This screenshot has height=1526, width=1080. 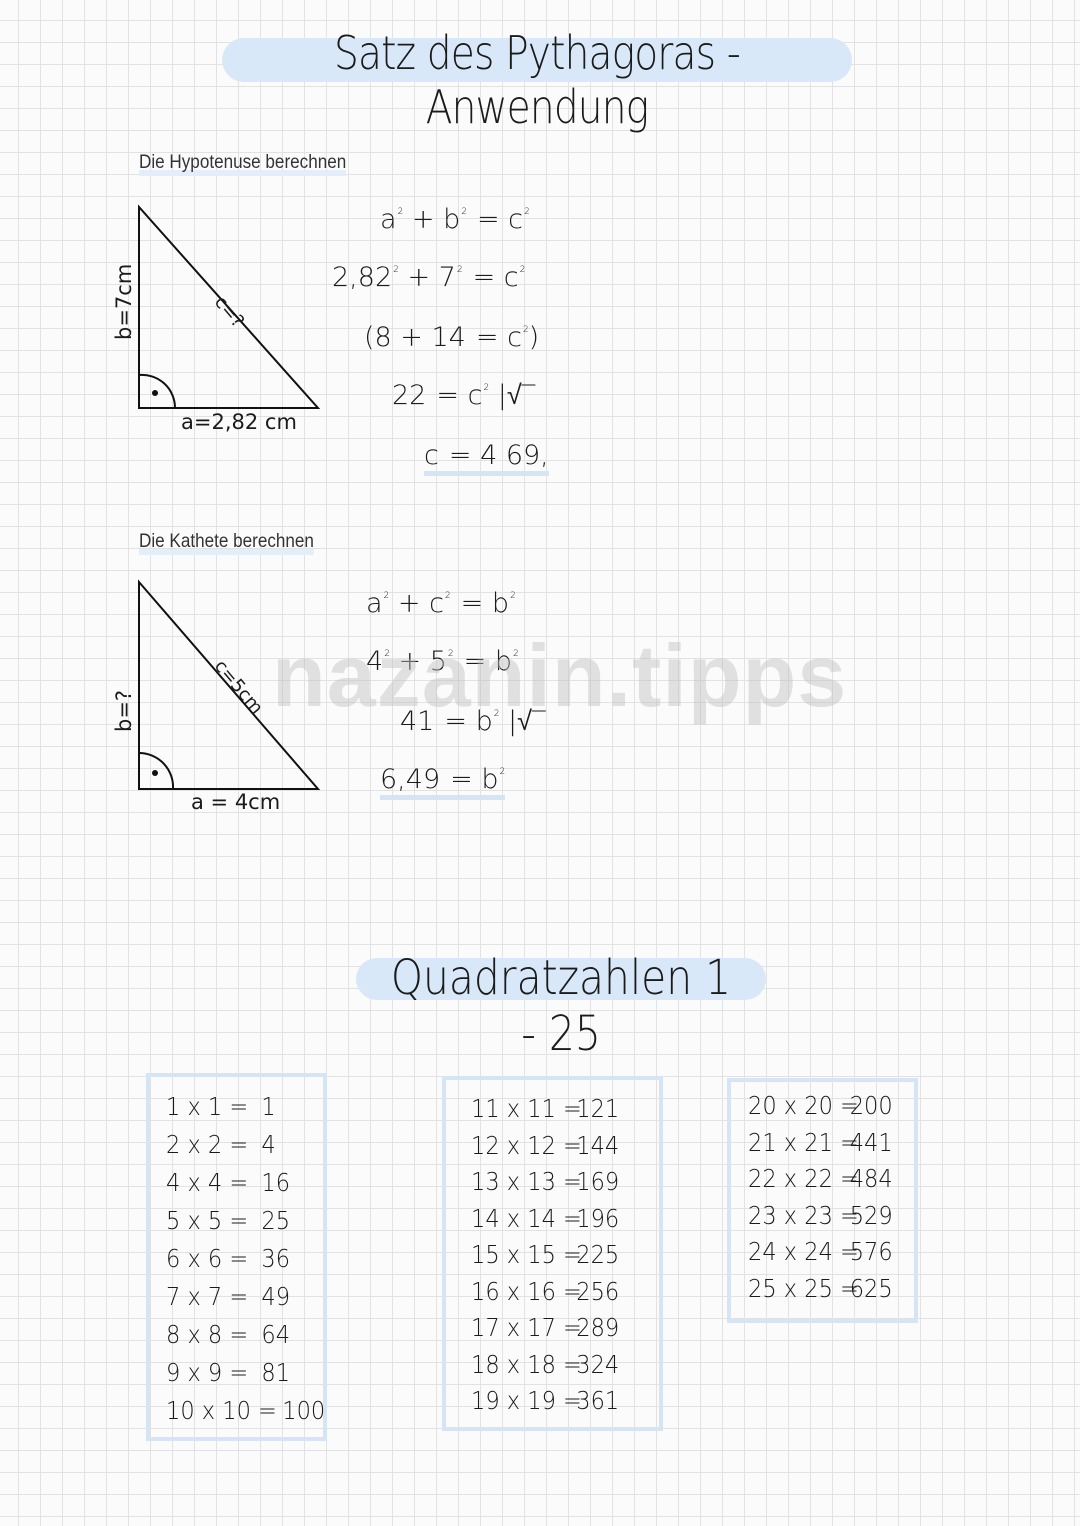 What do you see at coordinates (207, 1296) in the screenshot?
I see `square-expression: 7 x 7 =` at bounding box center [207, 1296].